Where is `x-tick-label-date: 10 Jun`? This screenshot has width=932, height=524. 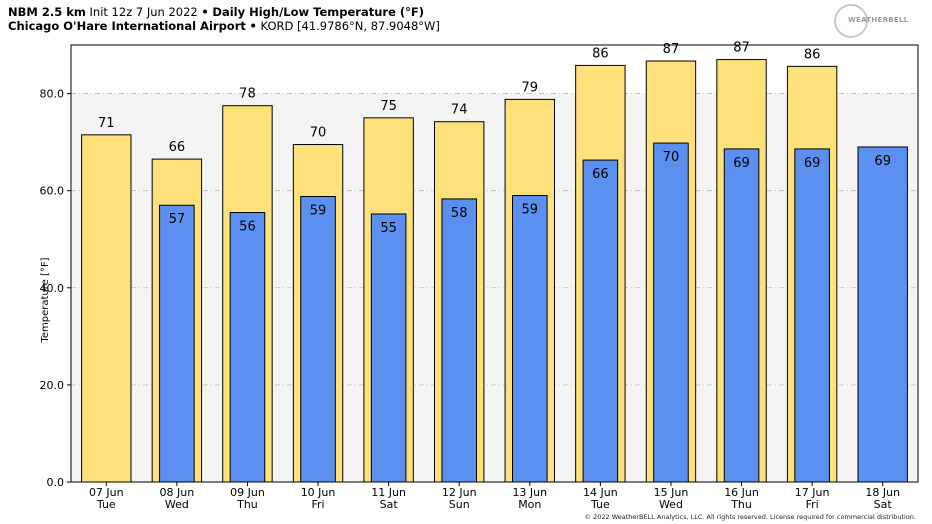 x-tick-label-date: 10 Jun is located at coordinates (318, 492).